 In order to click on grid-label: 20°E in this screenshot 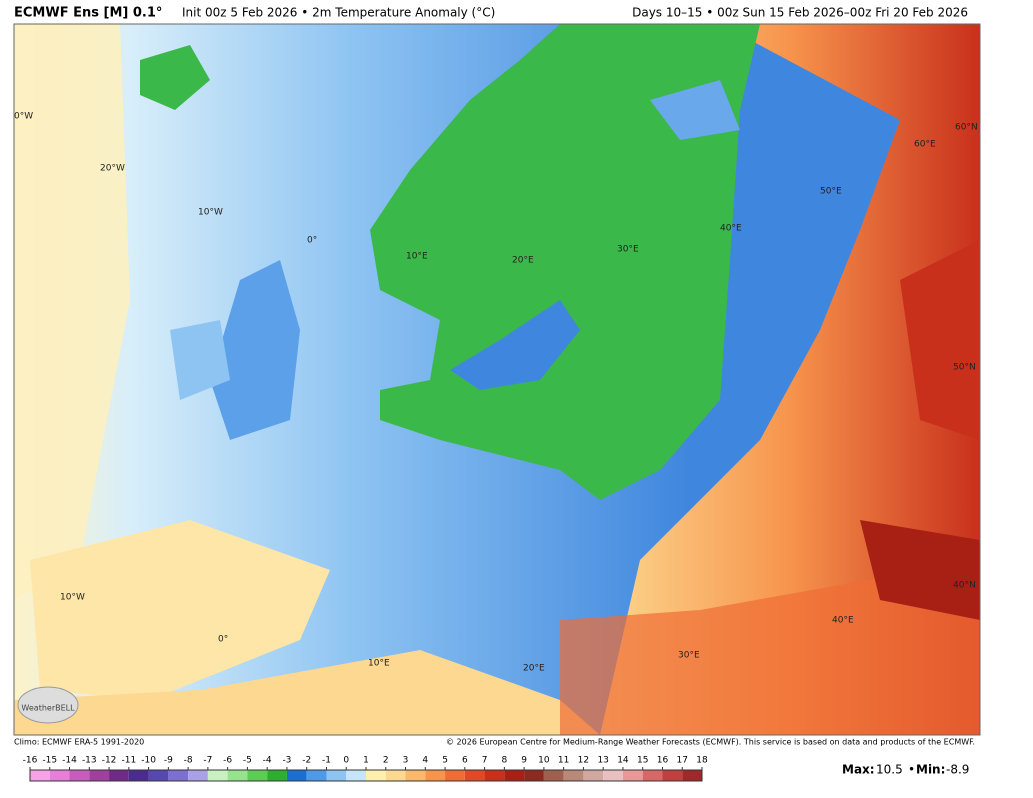, I will do `click(523, 261)`.